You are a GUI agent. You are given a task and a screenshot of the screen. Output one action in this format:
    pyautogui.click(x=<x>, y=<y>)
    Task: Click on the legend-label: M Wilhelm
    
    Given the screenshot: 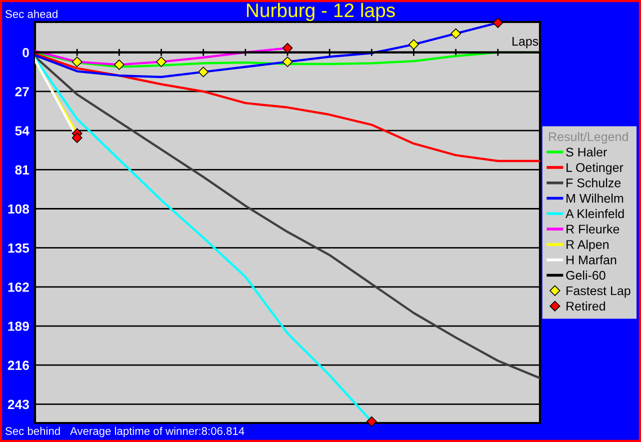 What is the action you would take?
    pyautogui.click(x=595, y=198)
    